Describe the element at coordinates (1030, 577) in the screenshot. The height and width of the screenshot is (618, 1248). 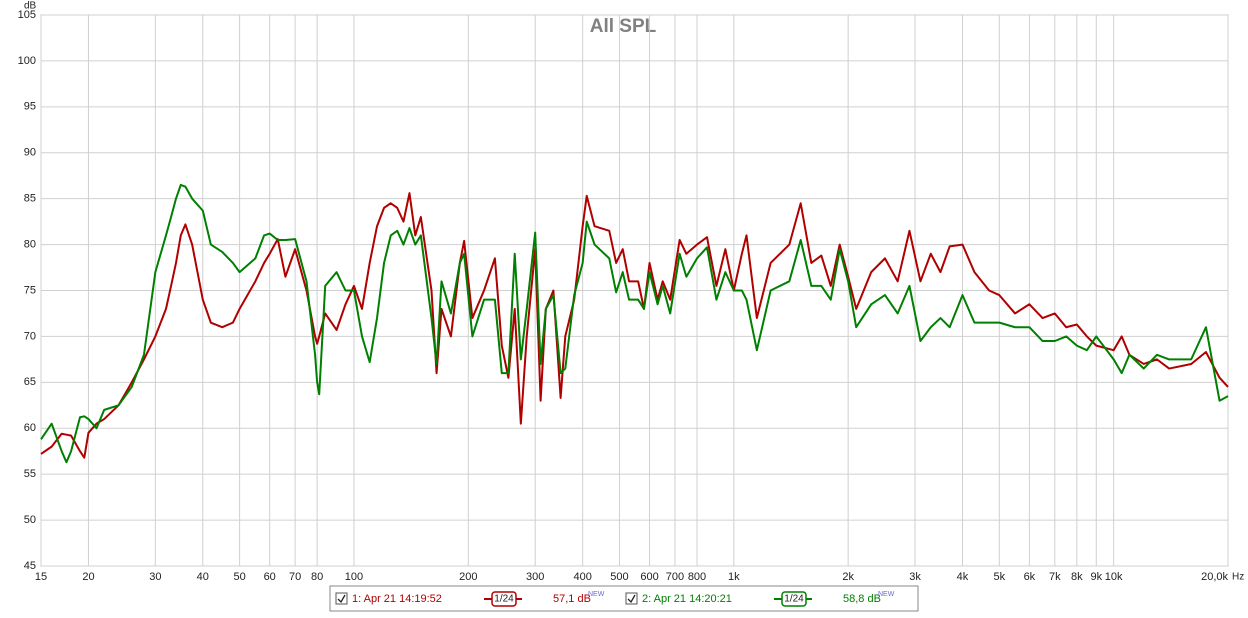
I see `x-tick-label: 6k` at that location.